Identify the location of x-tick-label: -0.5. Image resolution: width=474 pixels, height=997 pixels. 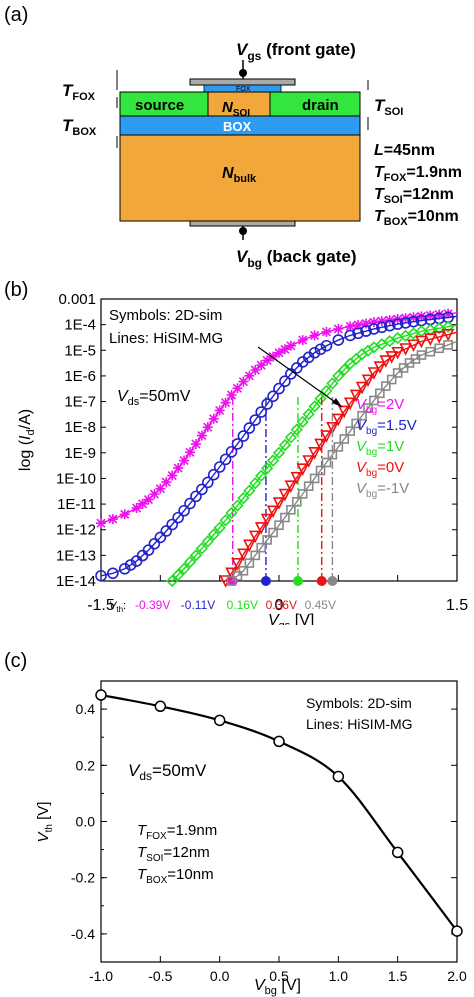
(160, 976).